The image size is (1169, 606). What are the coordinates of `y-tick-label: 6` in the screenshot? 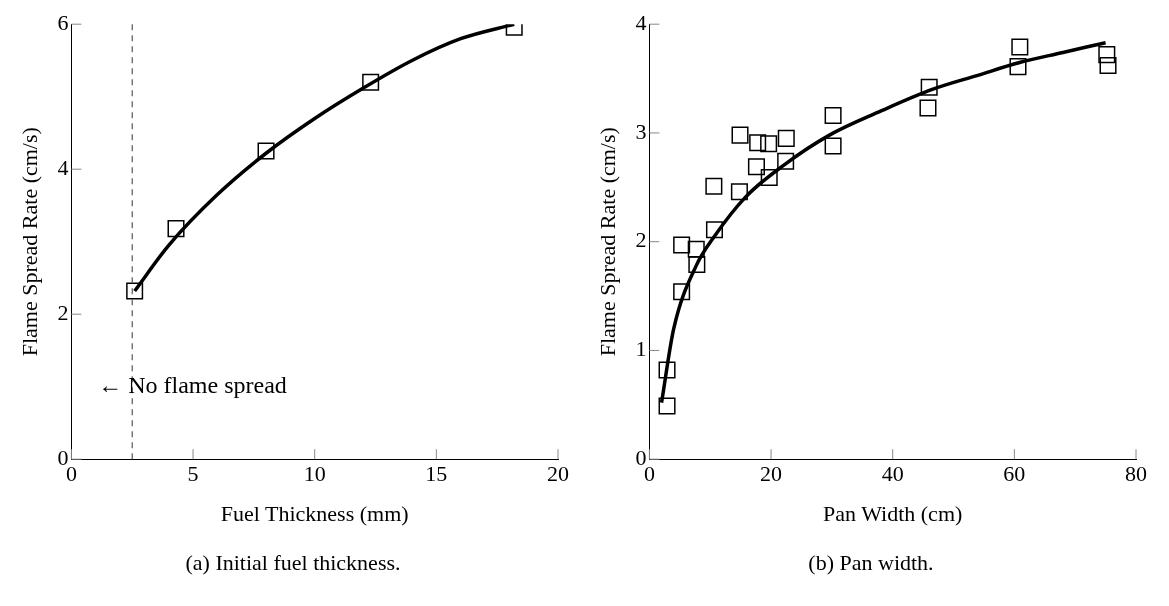 It's located at (63, 22).